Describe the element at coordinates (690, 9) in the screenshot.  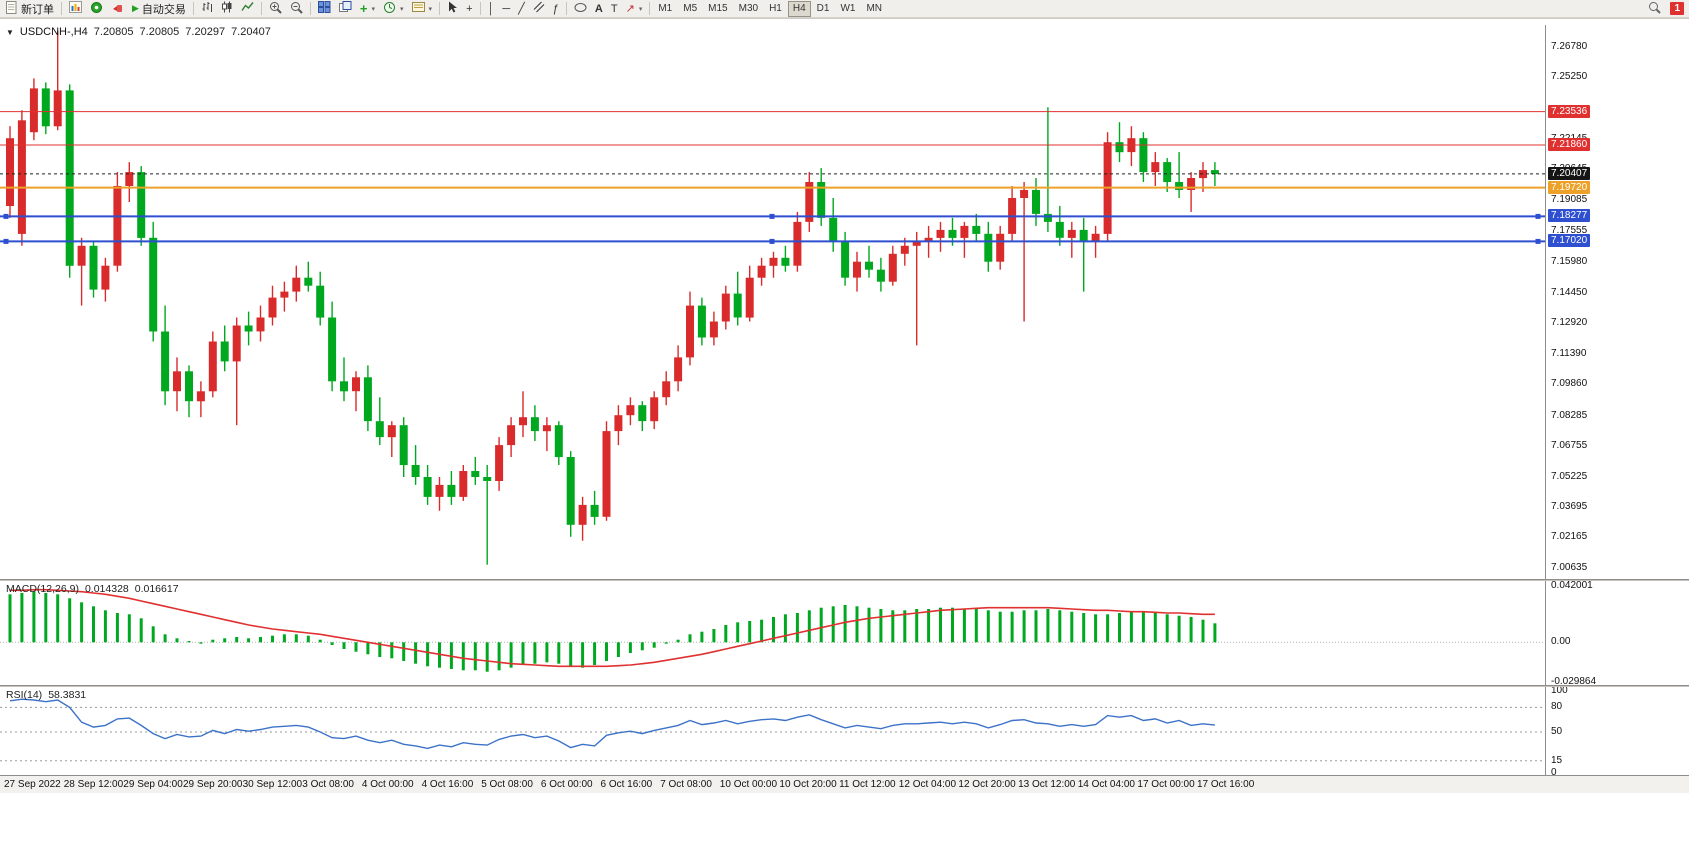
I see `timeframe-m5-button: M5` at that location.